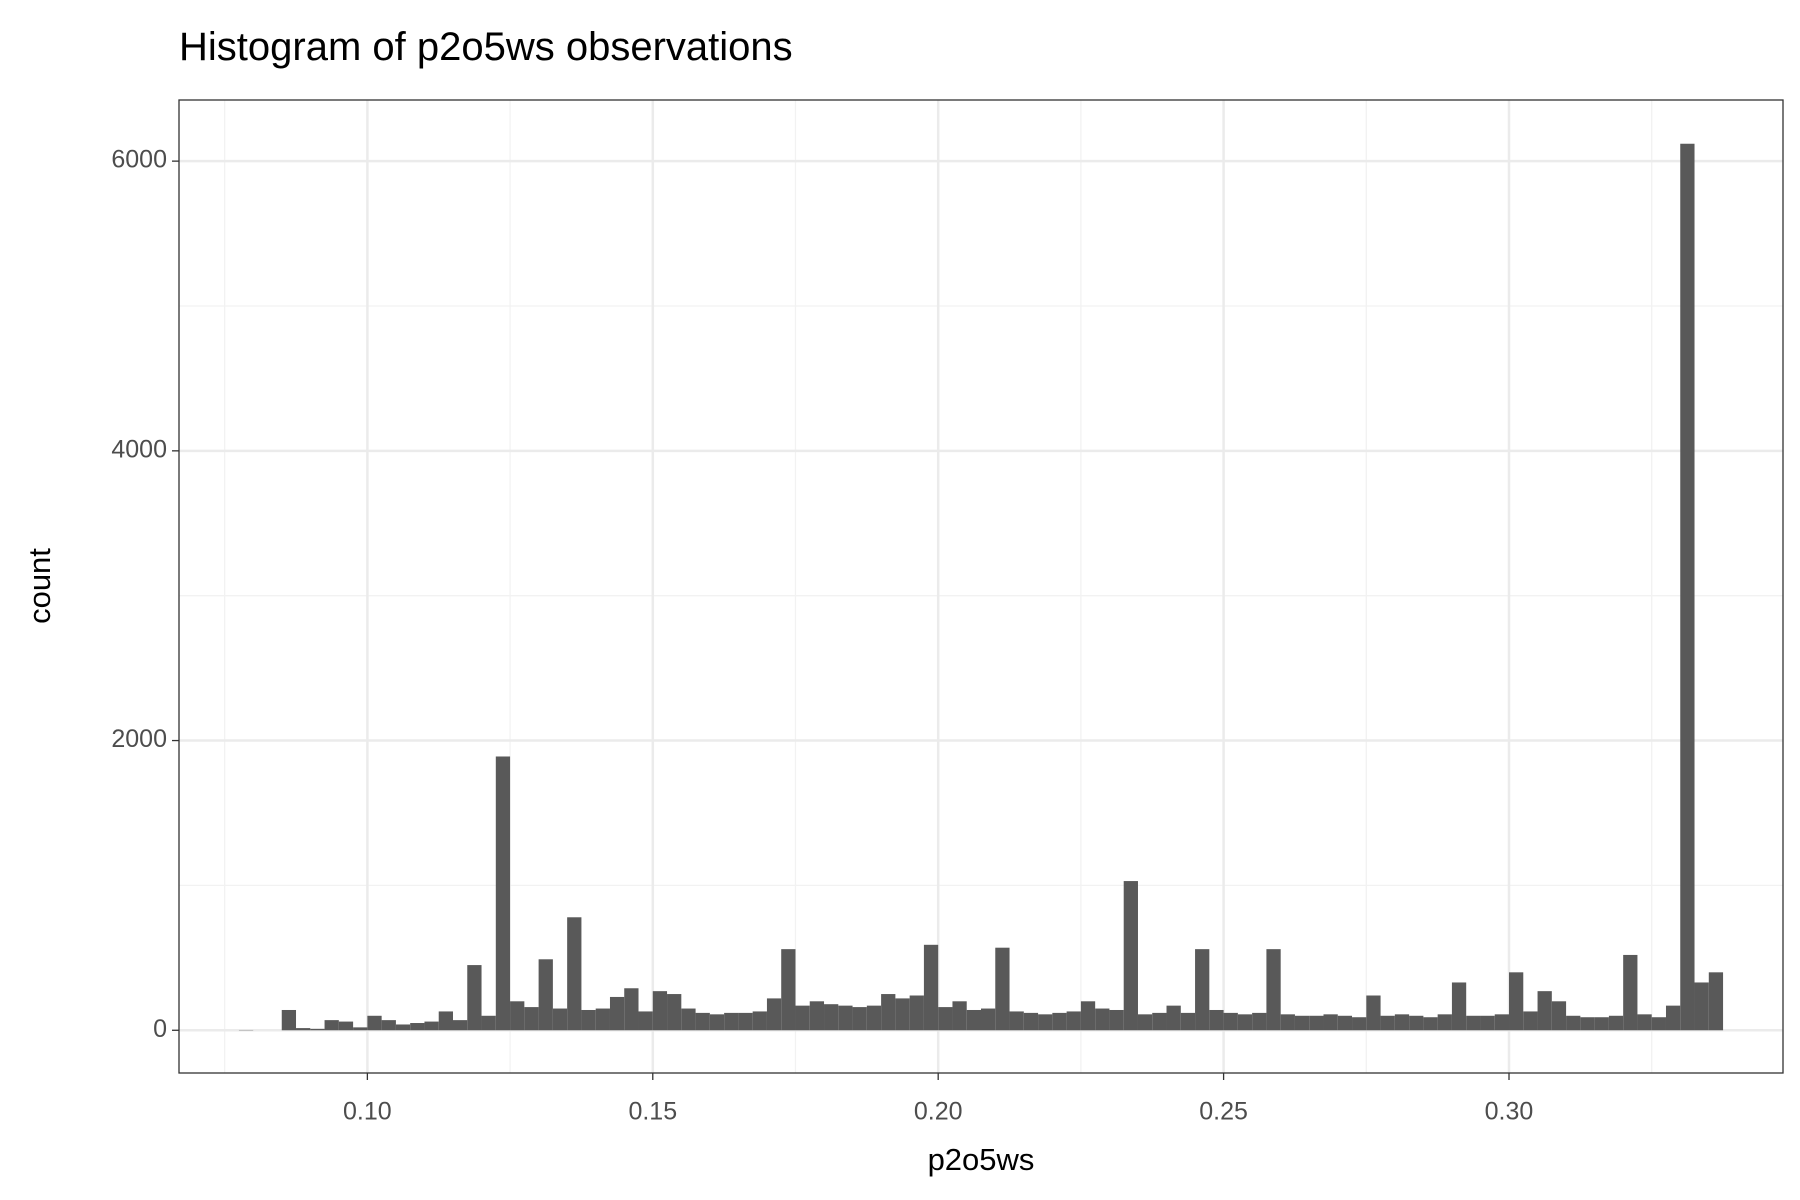 This screenshot has height=1200, width=1800. I want to click on y-tick-label: 0, so click(160, 1029).